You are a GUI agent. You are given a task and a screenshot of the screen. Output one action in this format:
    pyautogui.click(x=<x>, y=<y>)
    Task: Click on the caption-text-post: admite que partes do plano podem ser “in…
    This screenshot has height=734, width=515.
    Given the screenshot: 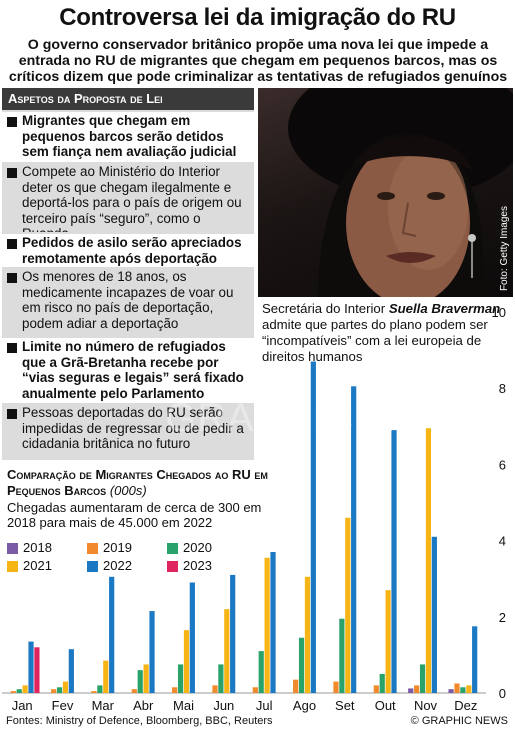 What is the action you would take?
    pyautogui.click(x=375, y=340)
    